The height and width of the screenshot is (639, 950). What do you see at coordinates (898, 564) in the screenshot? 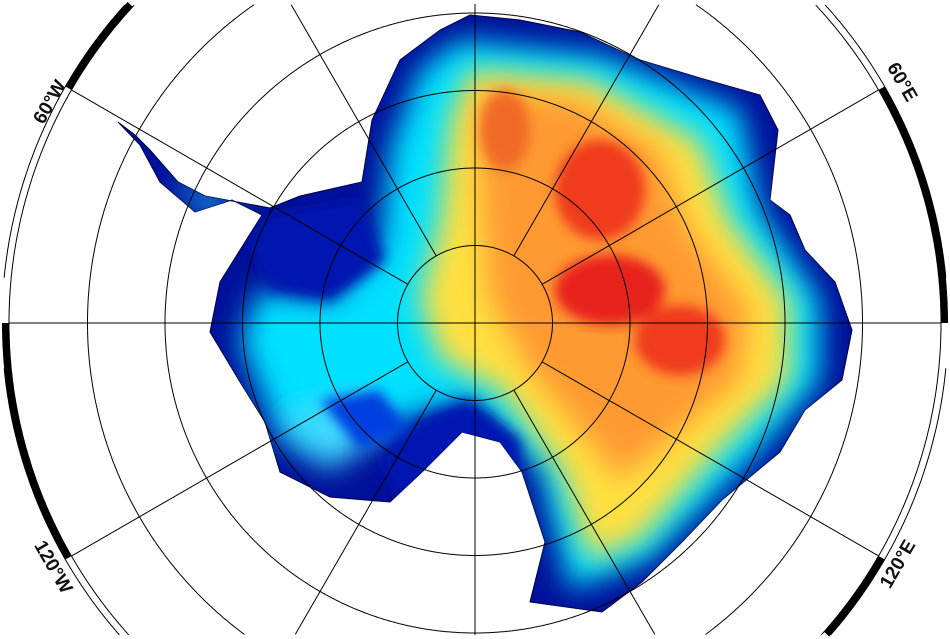
I see `label-120e: 120°E` at bounding box center [898, 564].